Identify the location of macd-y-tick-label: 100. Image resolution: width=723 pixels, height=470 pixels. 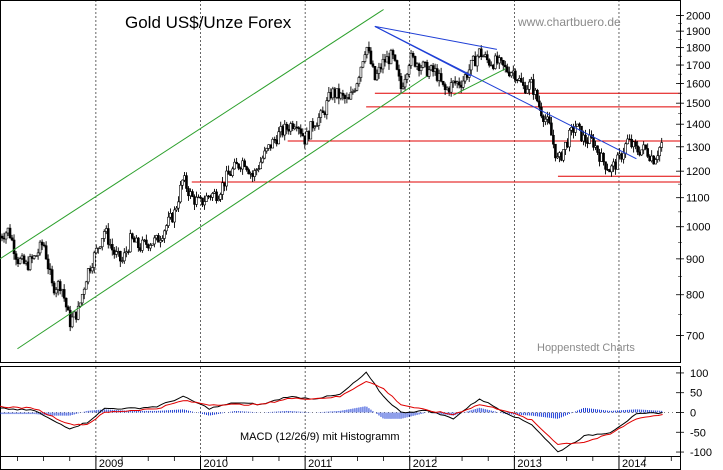
(699, 374).